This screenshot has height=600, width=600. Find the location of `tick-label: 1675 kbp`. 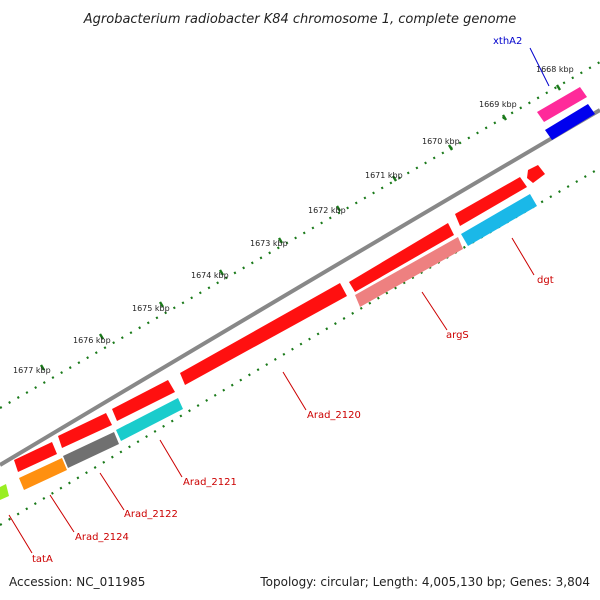

tick-label: 1675 kbp is located at coordinates (151, 308).